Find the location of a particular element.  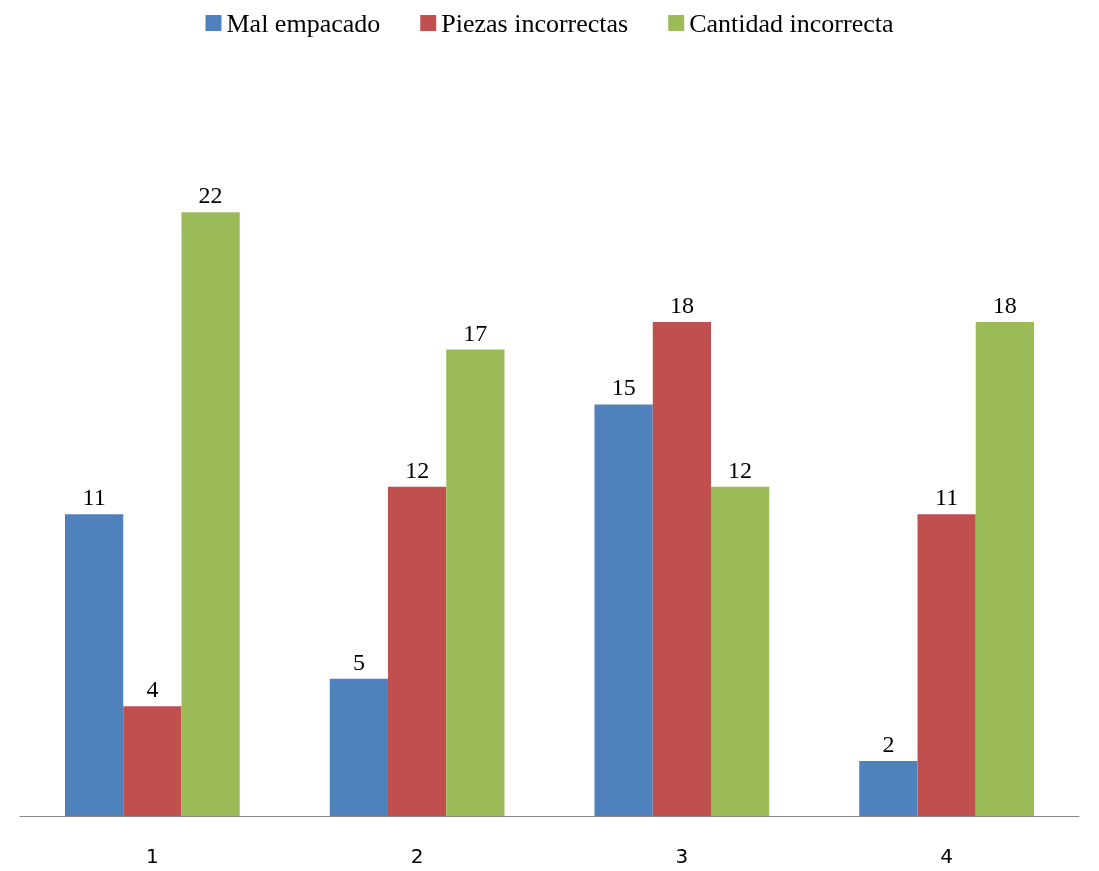

data-label: 22 is located at coordinates (210, 195).